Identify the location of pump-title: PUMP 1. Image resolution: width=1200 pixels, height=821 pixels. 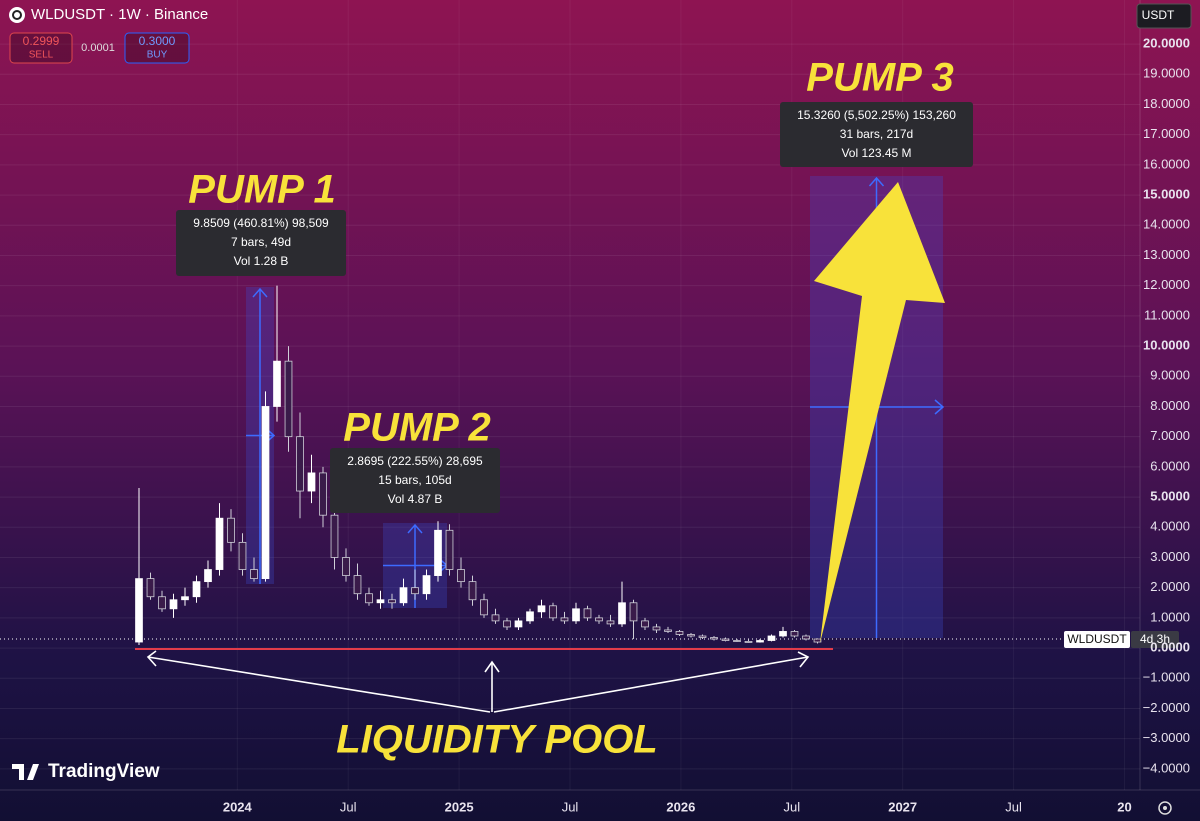
(261, 190).